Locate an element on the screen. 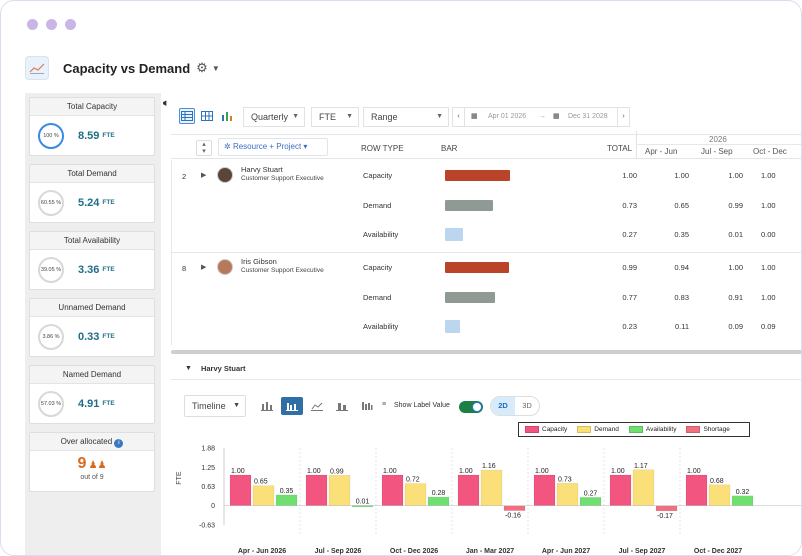 The height and width of the screenshot is (556, 802). row-total: 0.23 is located at coordinates (629, 326).